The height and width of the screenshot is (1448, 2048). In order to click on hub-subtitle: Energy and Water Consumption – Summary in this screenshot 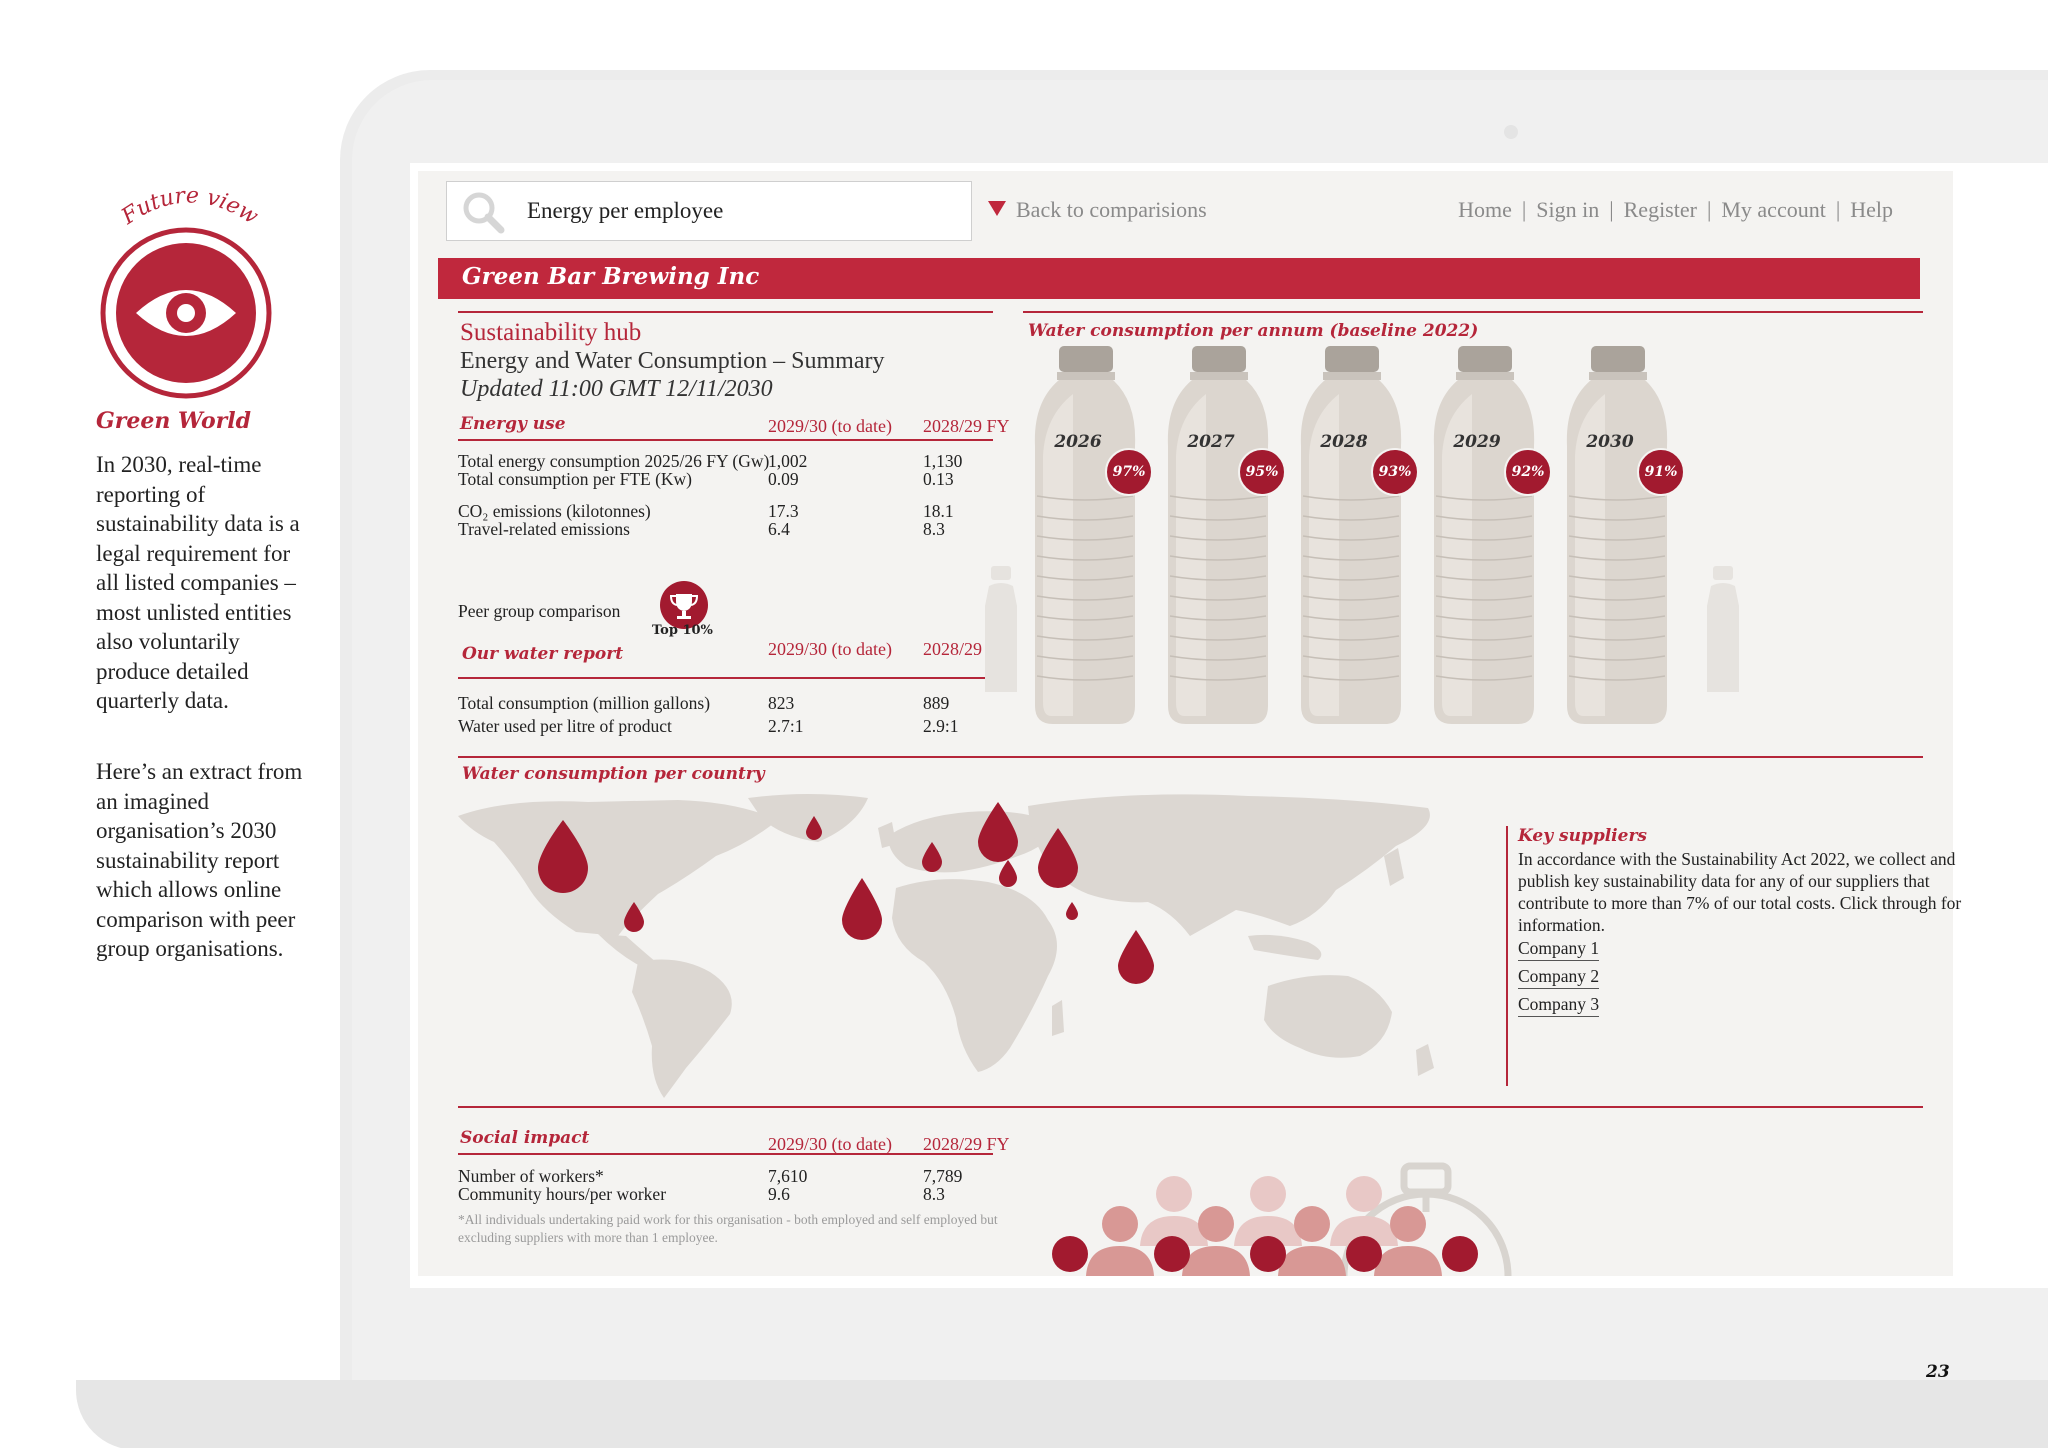, I will do `click(672, 361)`.